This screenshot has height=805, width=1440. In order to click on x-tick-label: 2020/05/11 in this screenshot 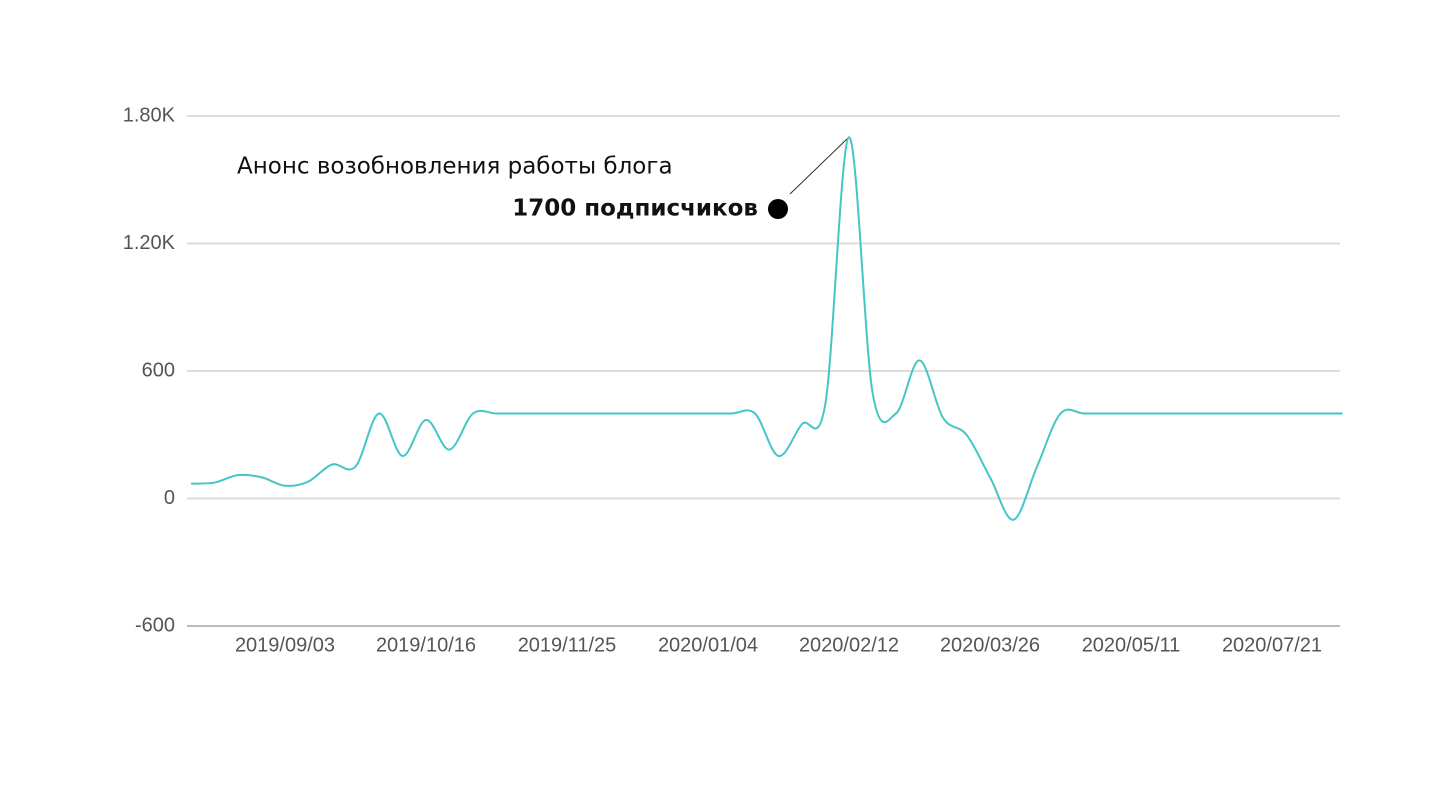, I will do `click(1131, 645)`.